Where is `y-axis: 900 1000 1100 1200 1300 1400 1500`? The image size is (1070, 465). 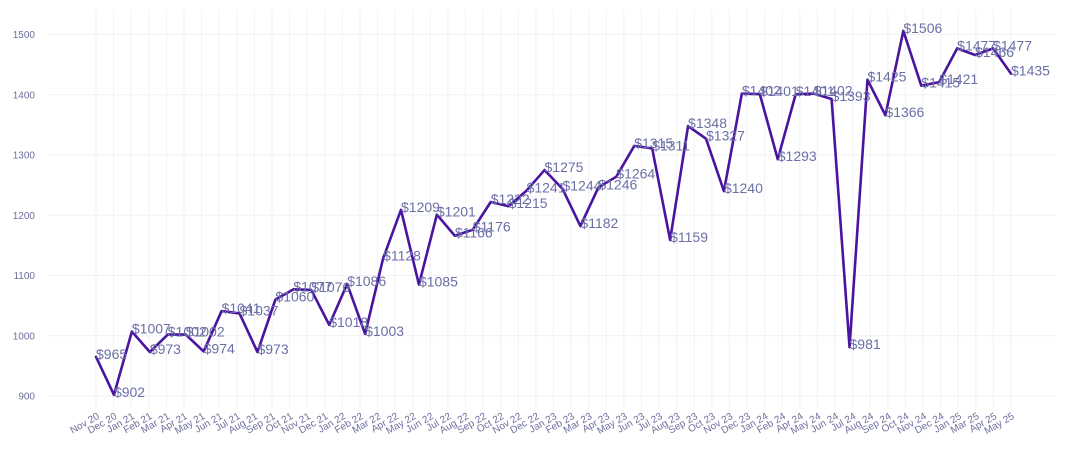 y-axis: 900 1000 1100 1200 1300 1400 1500 is located at coordinates (24, 216).